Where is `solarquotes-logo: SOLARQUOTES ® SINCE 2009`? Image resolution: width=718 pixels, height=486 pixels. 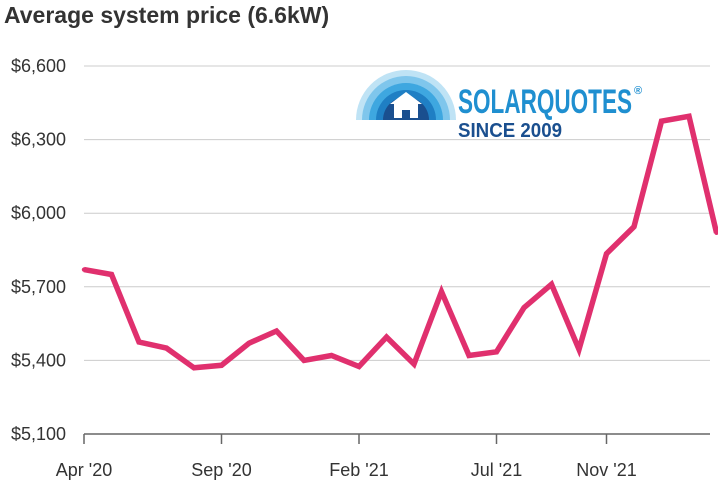 solarquotes-logo: SOLARQUOTES ® SINCE 2009 is located at coordinates (499, 106).